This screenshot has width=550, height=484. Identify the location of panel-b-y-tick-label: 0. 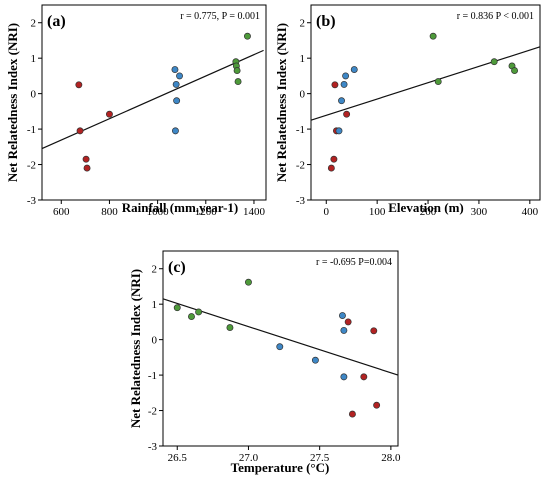
(303, 95).